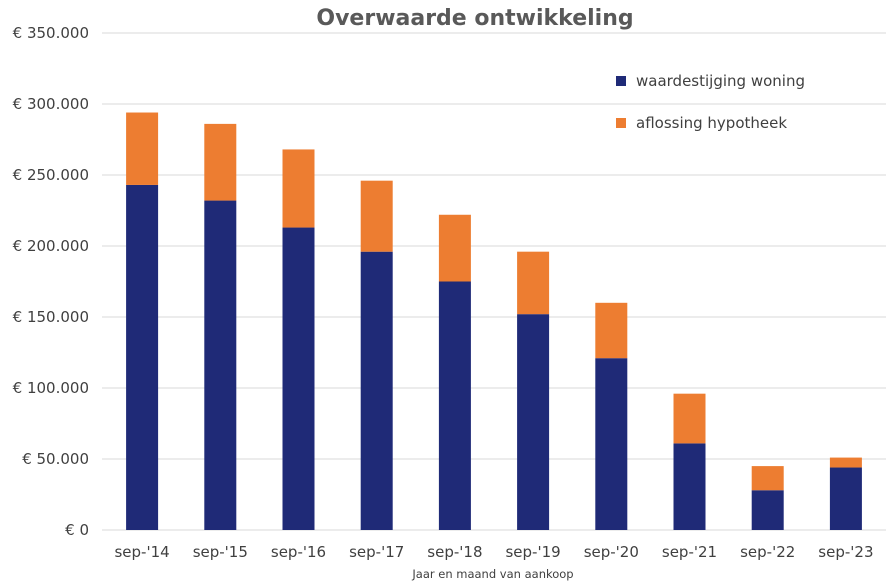  Describe the element at coordinates (720, 81) in the screenshot. I see `legend-label: waardestijging woning` at that location.